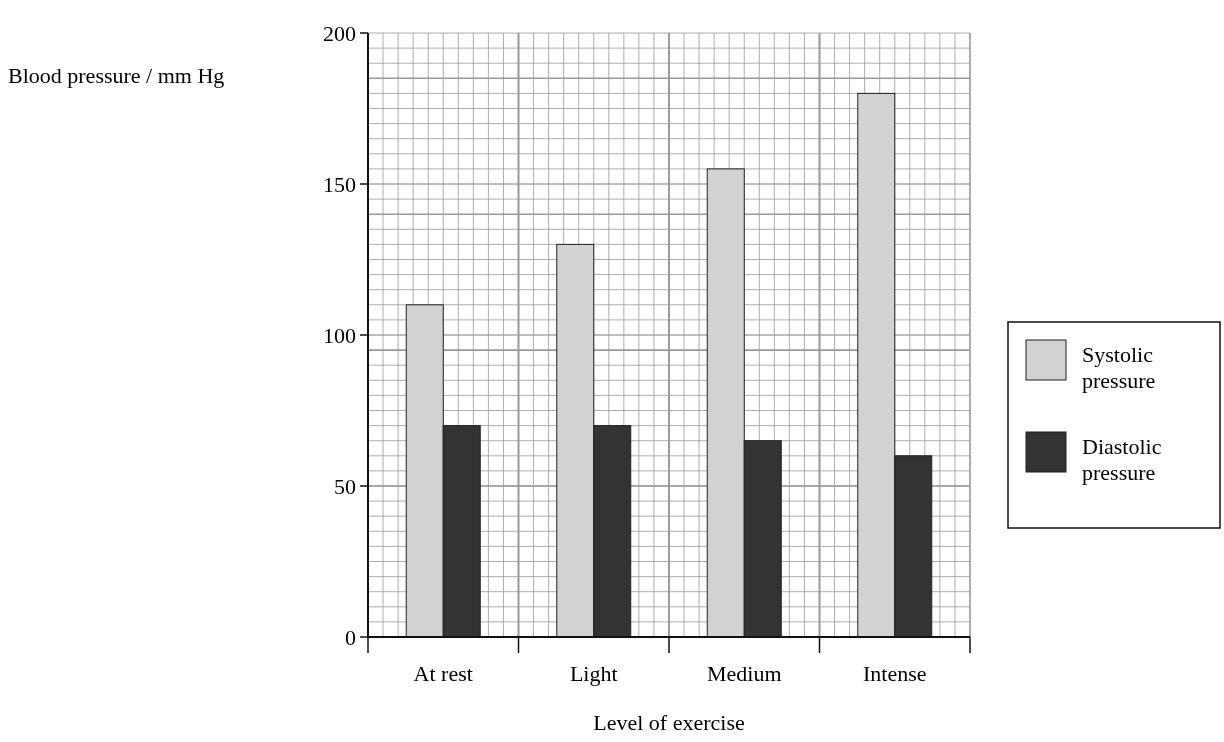  What do you see at coordinates (443, 673) in the screenshot?
I see `x-tick-label: At rest` at bounding box center [443, 673].